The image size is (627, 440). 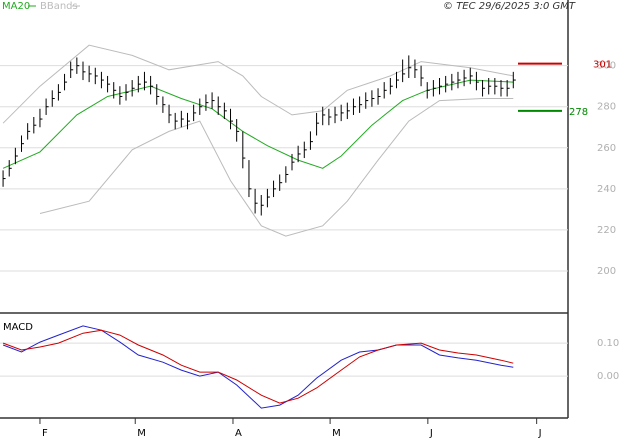 I want to click on y-tick-label: 280, so click(x=606, y=107).